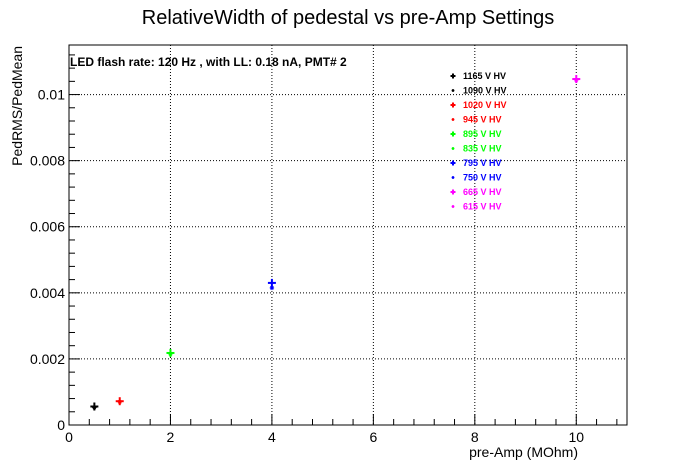 This screenshot has width=696, height=472. Describe the element at coordinates (171, 437) in the screenshot. I see `x-tick-label: 2` at that location.